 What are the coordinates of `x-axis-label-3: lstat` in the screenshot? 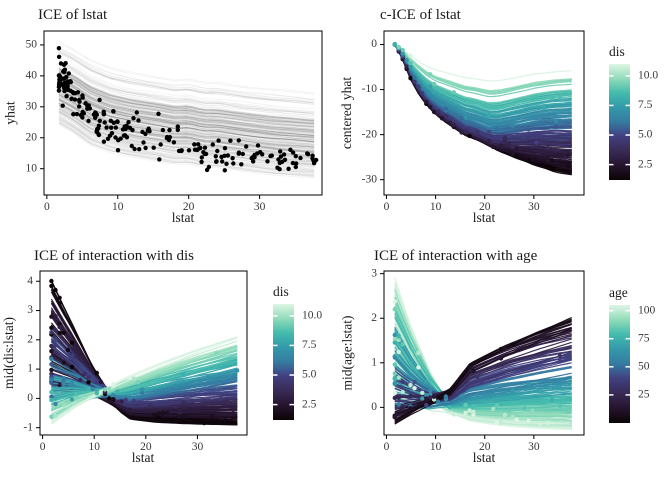 It's located at (143, 457).